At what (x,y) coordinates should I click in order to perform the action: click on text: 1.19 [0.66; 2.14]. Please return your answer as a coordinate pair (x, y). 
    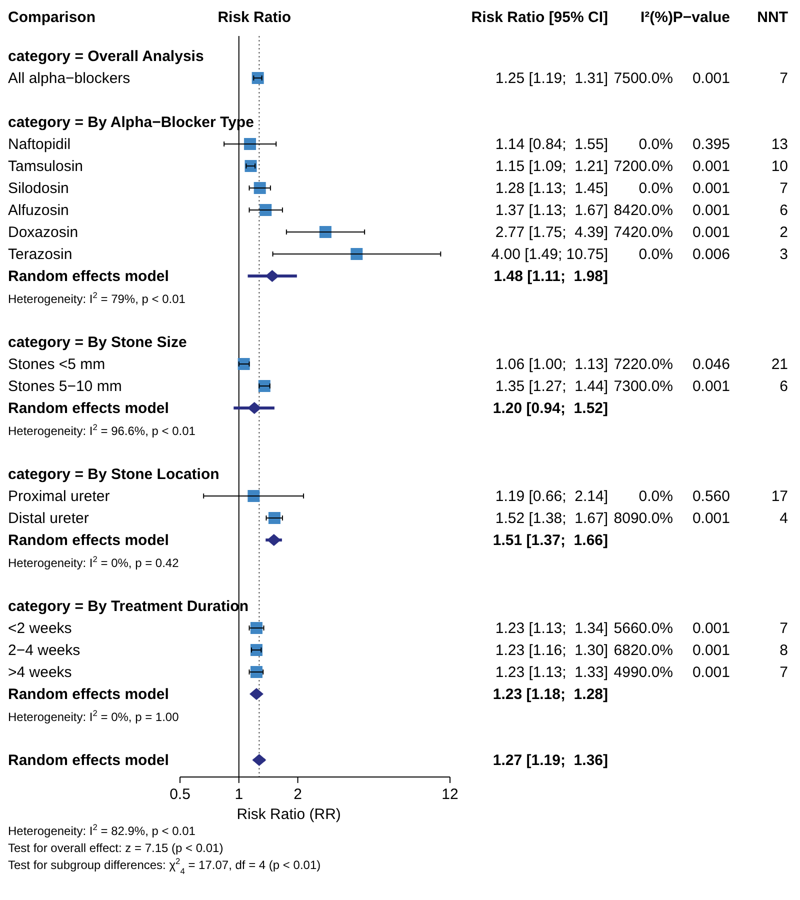
    Looking at the image, I should click on (551, 496).